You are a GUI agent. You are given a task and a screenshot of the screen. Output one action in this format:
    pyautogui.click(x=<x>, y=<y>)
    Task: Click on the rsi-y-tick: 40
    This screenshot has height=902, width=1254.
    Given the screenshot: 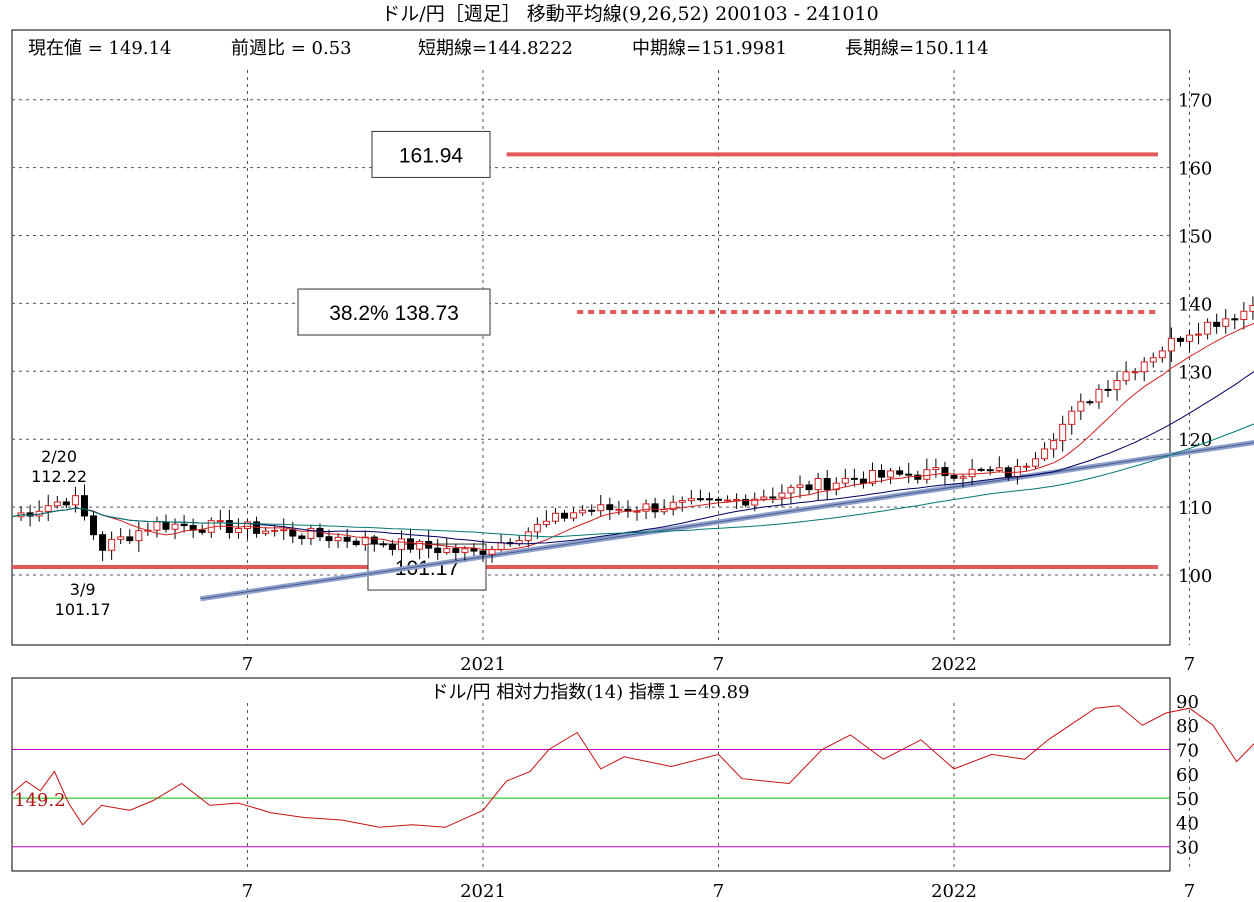 What is the action you would take?
    pyautogui.click(x=1187, y=823)
    